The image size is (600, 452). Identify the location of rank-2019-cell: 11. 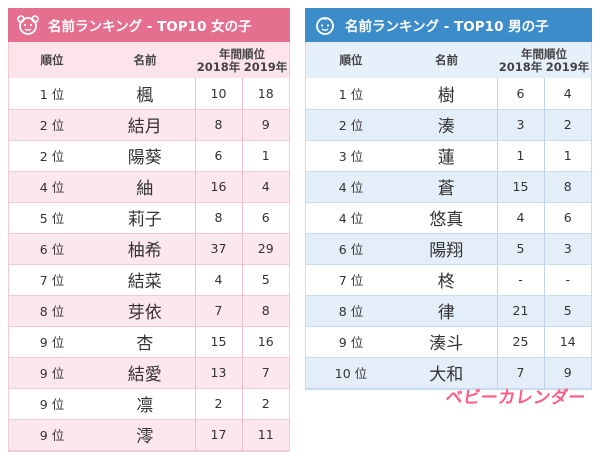
(265, 434).